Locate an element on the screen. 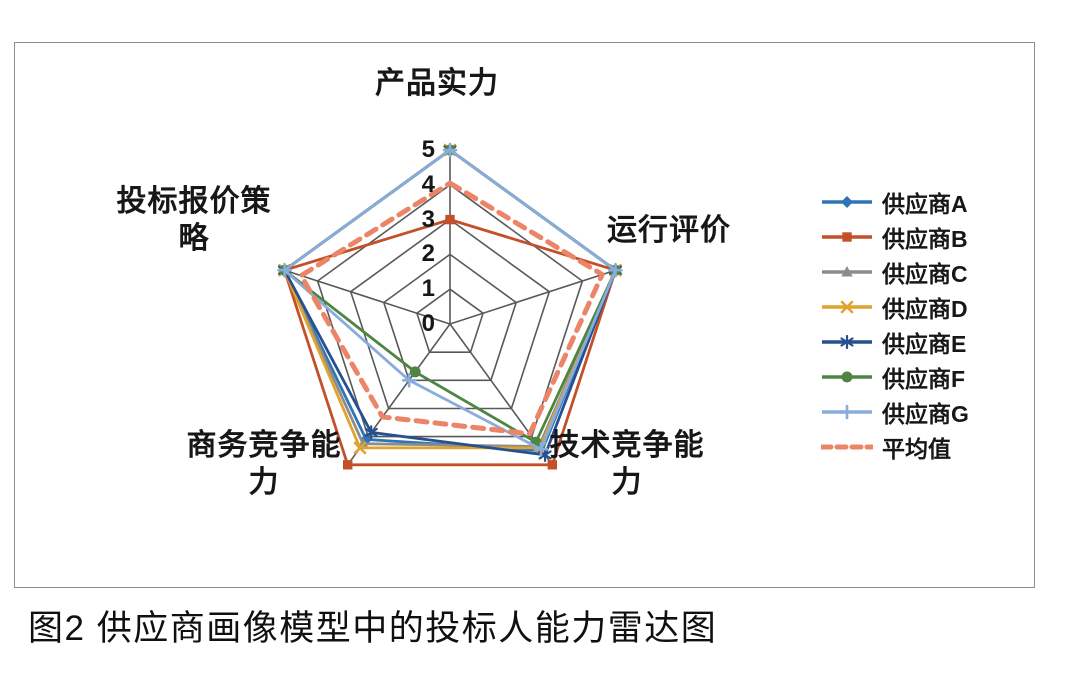 This screenshot has width=1068, height=688. axis-label-product-strength: 产品实力 is located at coordinates (437, 83).